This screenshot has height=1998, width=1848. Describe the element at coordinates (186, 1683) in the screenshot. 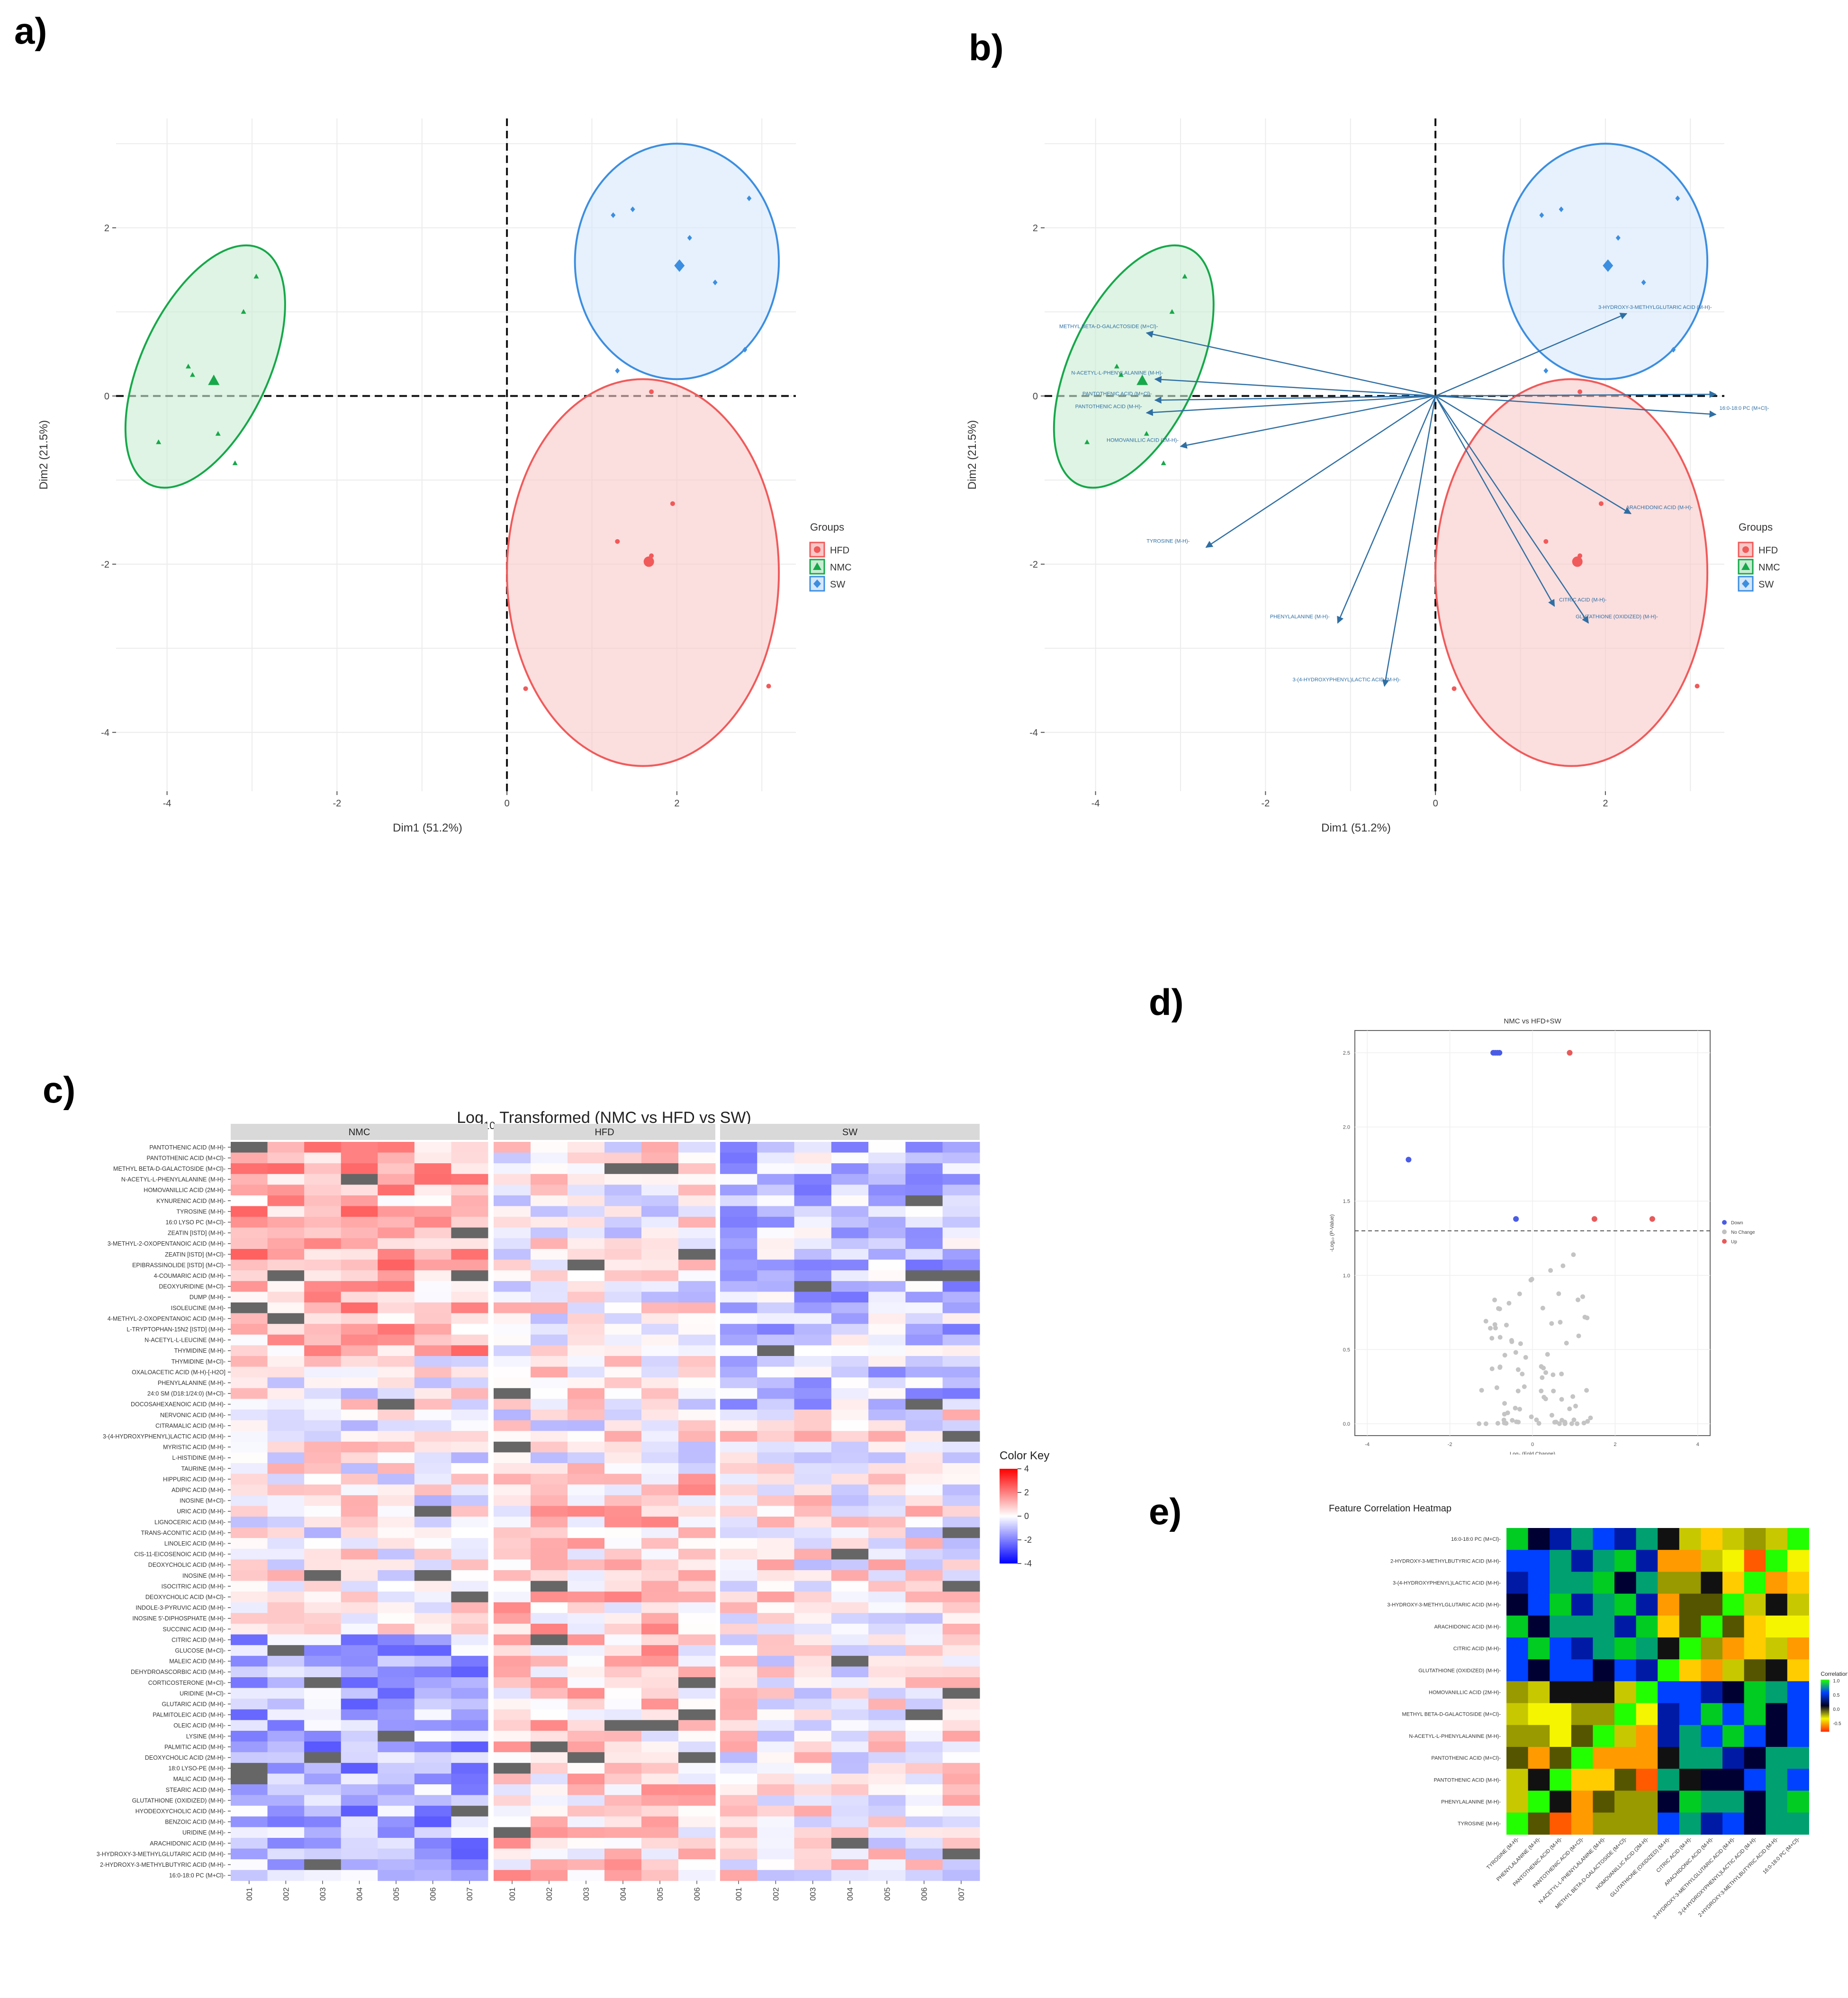

I see `row-label: CORTICOSTERONE (M+Cl)-` at that location.